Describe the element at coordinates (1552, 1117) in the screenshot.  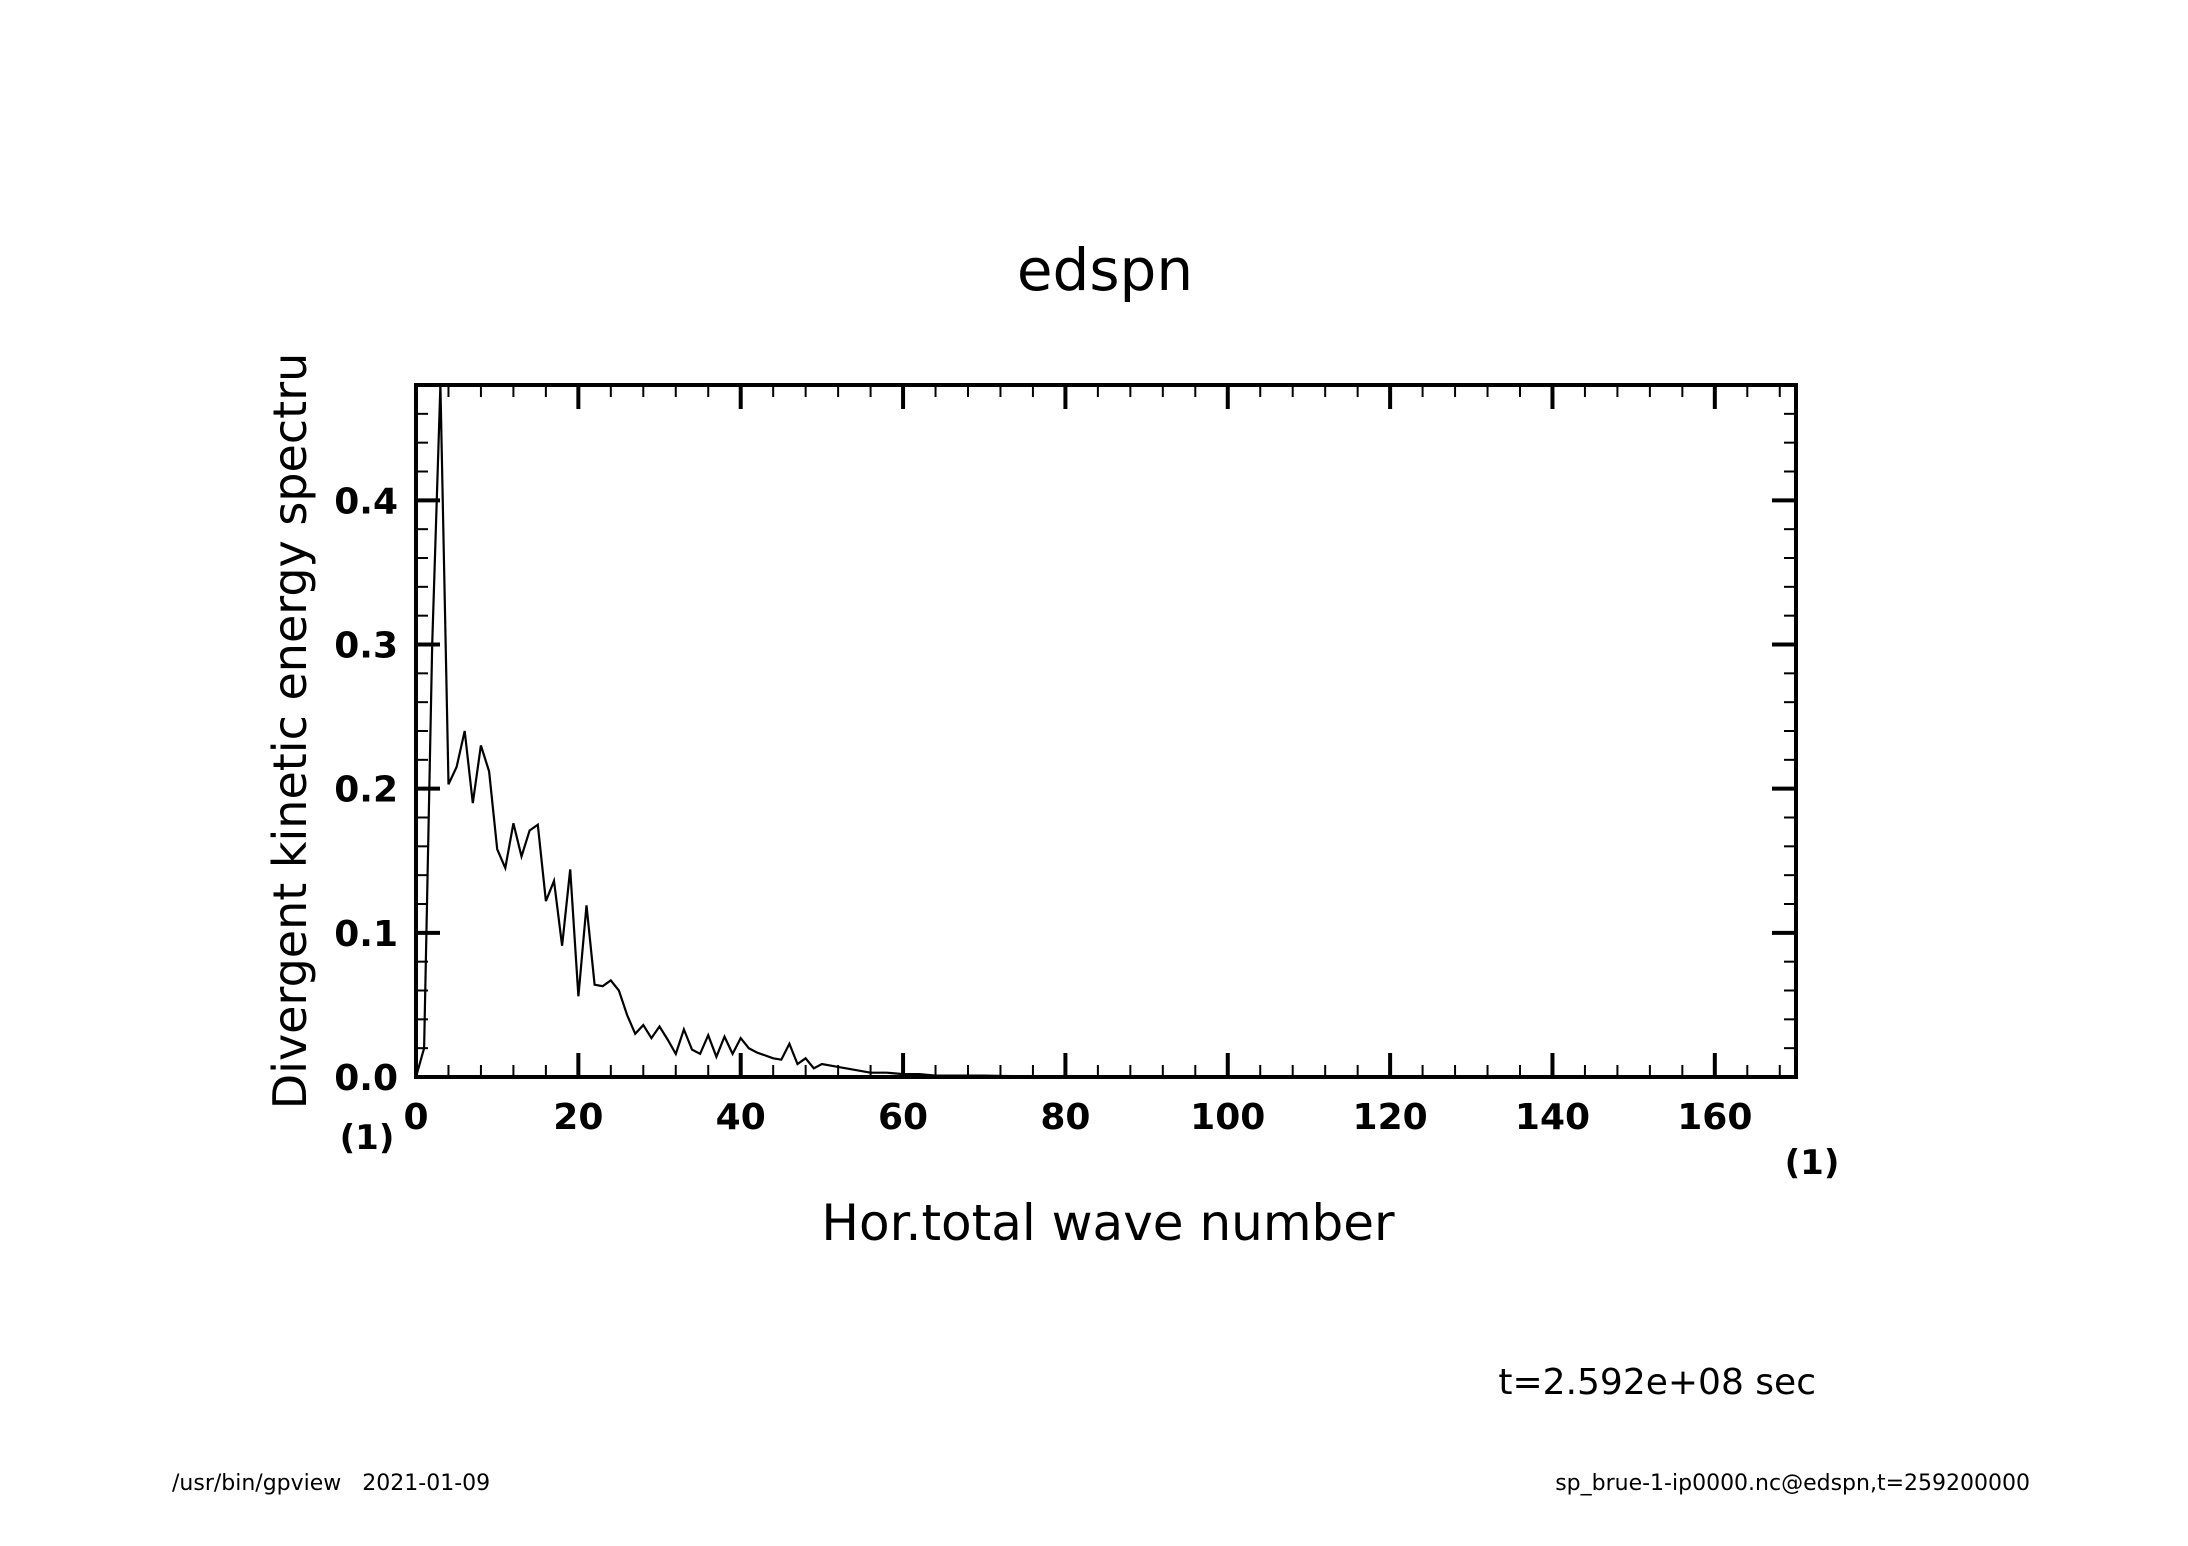
I see `x-tick-label: 140` at that location.